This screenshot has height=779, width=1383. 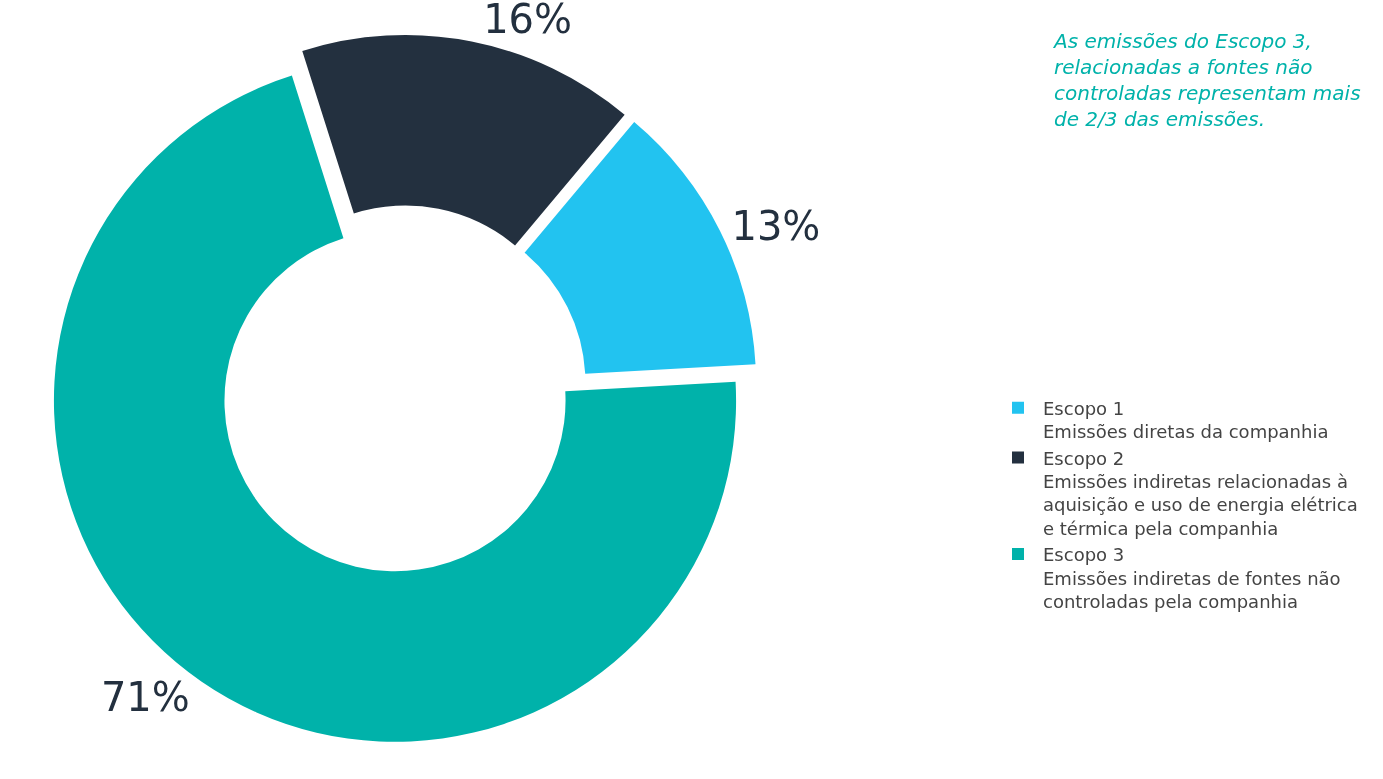 What do you see at coordinates (1206, 80) in the screenshot?
I see `text: As emissões do Escopo 3, relacionadas a fontes não controladas representam mais de 2/3 das emissões.` at bounding box center [1206, 80].